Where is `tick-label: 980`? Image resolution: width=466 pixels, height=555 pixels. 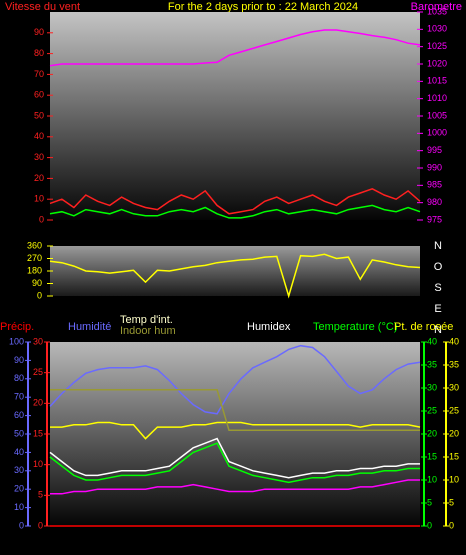
tick-label: 980 is located at coordinates (434, 202).